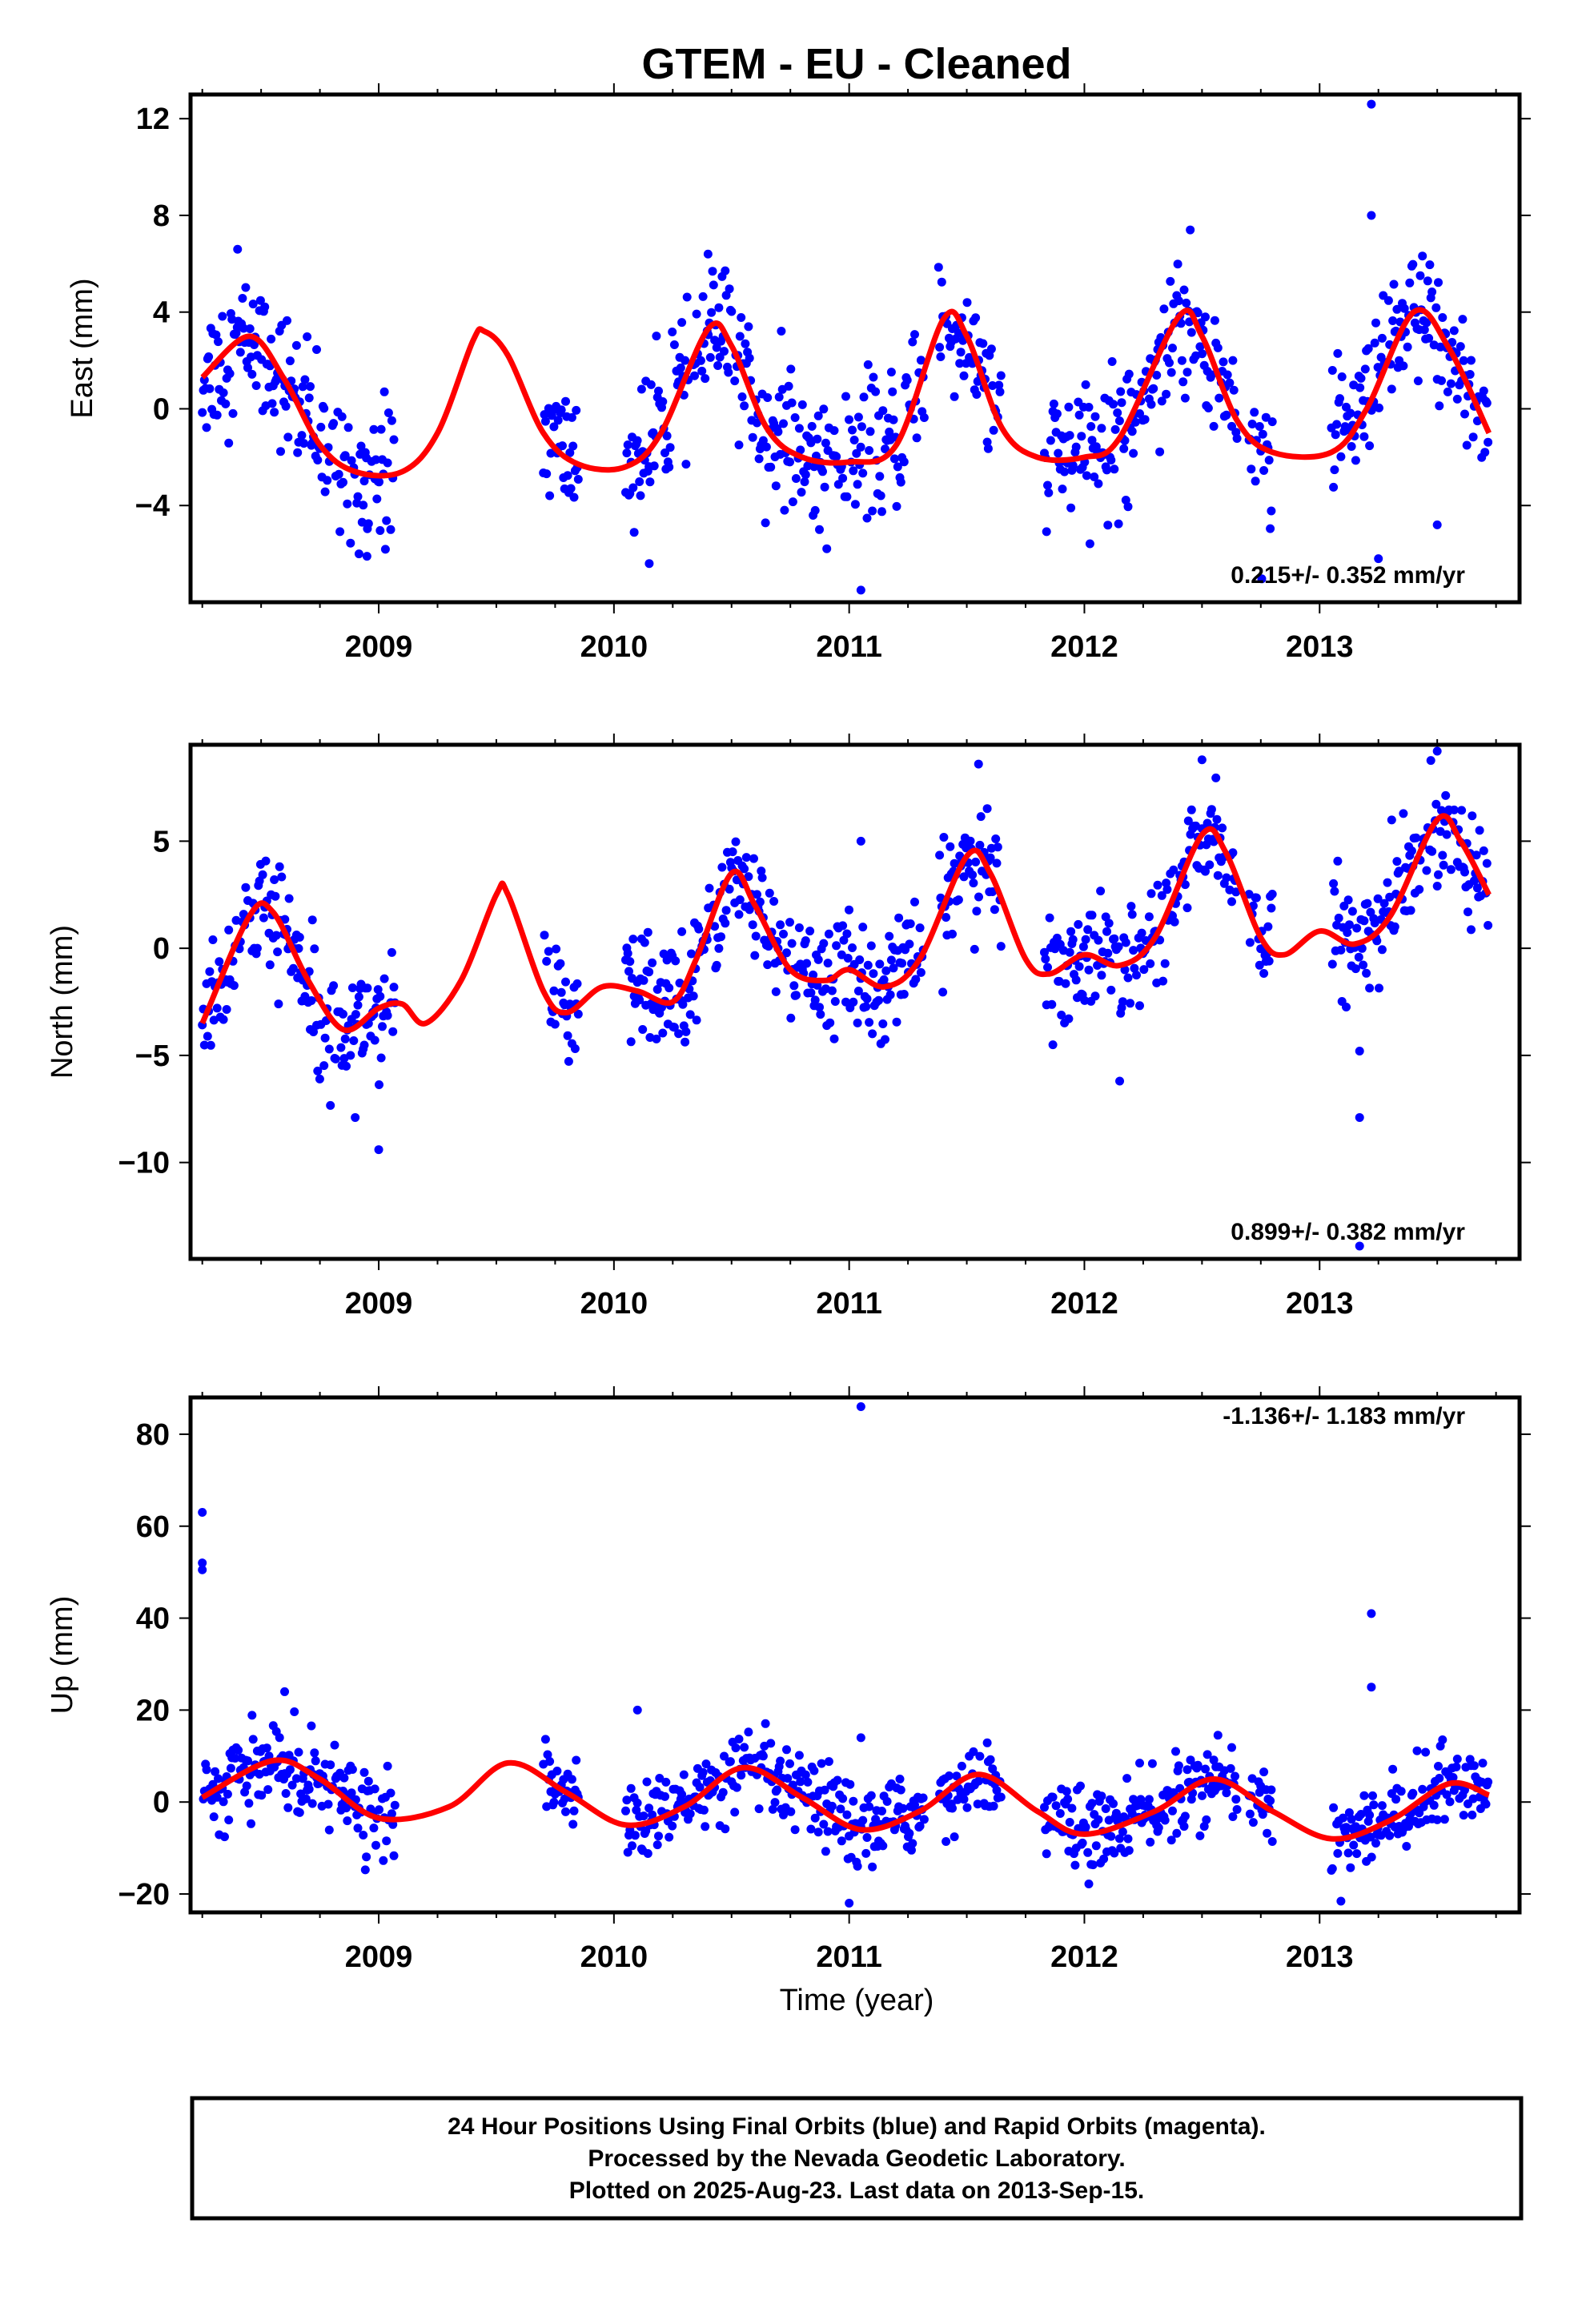 This screenshot has width=1582, height=2324. Describe the element at coordinates (1348, 575) in the screenshot. I see `east-rate-label: 0.215+/- 0.352 mm/yr` at that location.